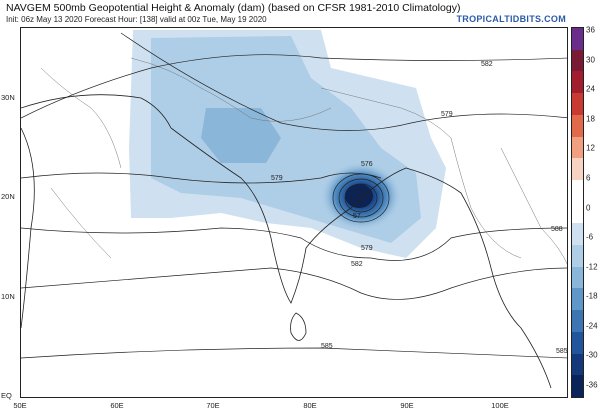 The width and height of the screenshot is (600, 411). I want to click on colorbar-tick-label: 24, so click(590, 89).